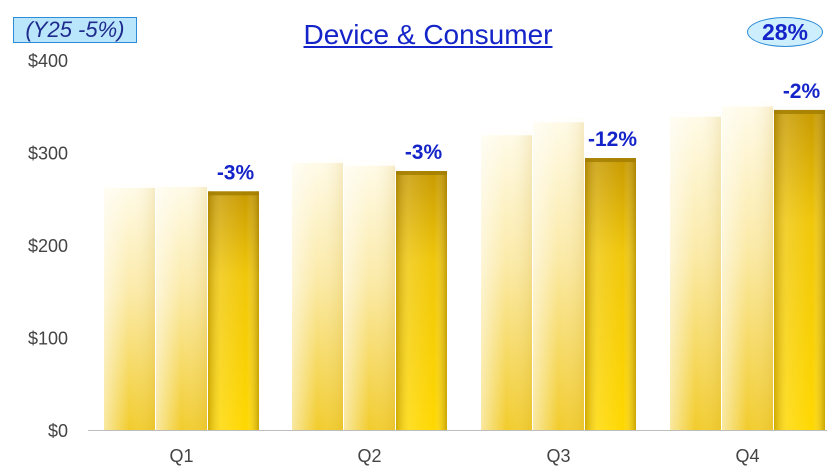  I want to click on bar-highlight: -2%, so click(799, 255).